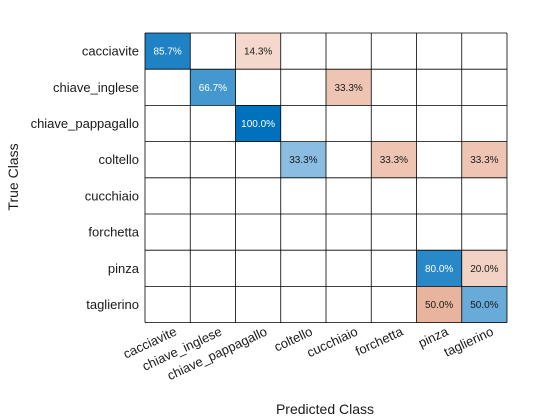 This screenshot has width=560, height=420. I want to click on row-tick-label: chiave_inglese, so click(96, 87).